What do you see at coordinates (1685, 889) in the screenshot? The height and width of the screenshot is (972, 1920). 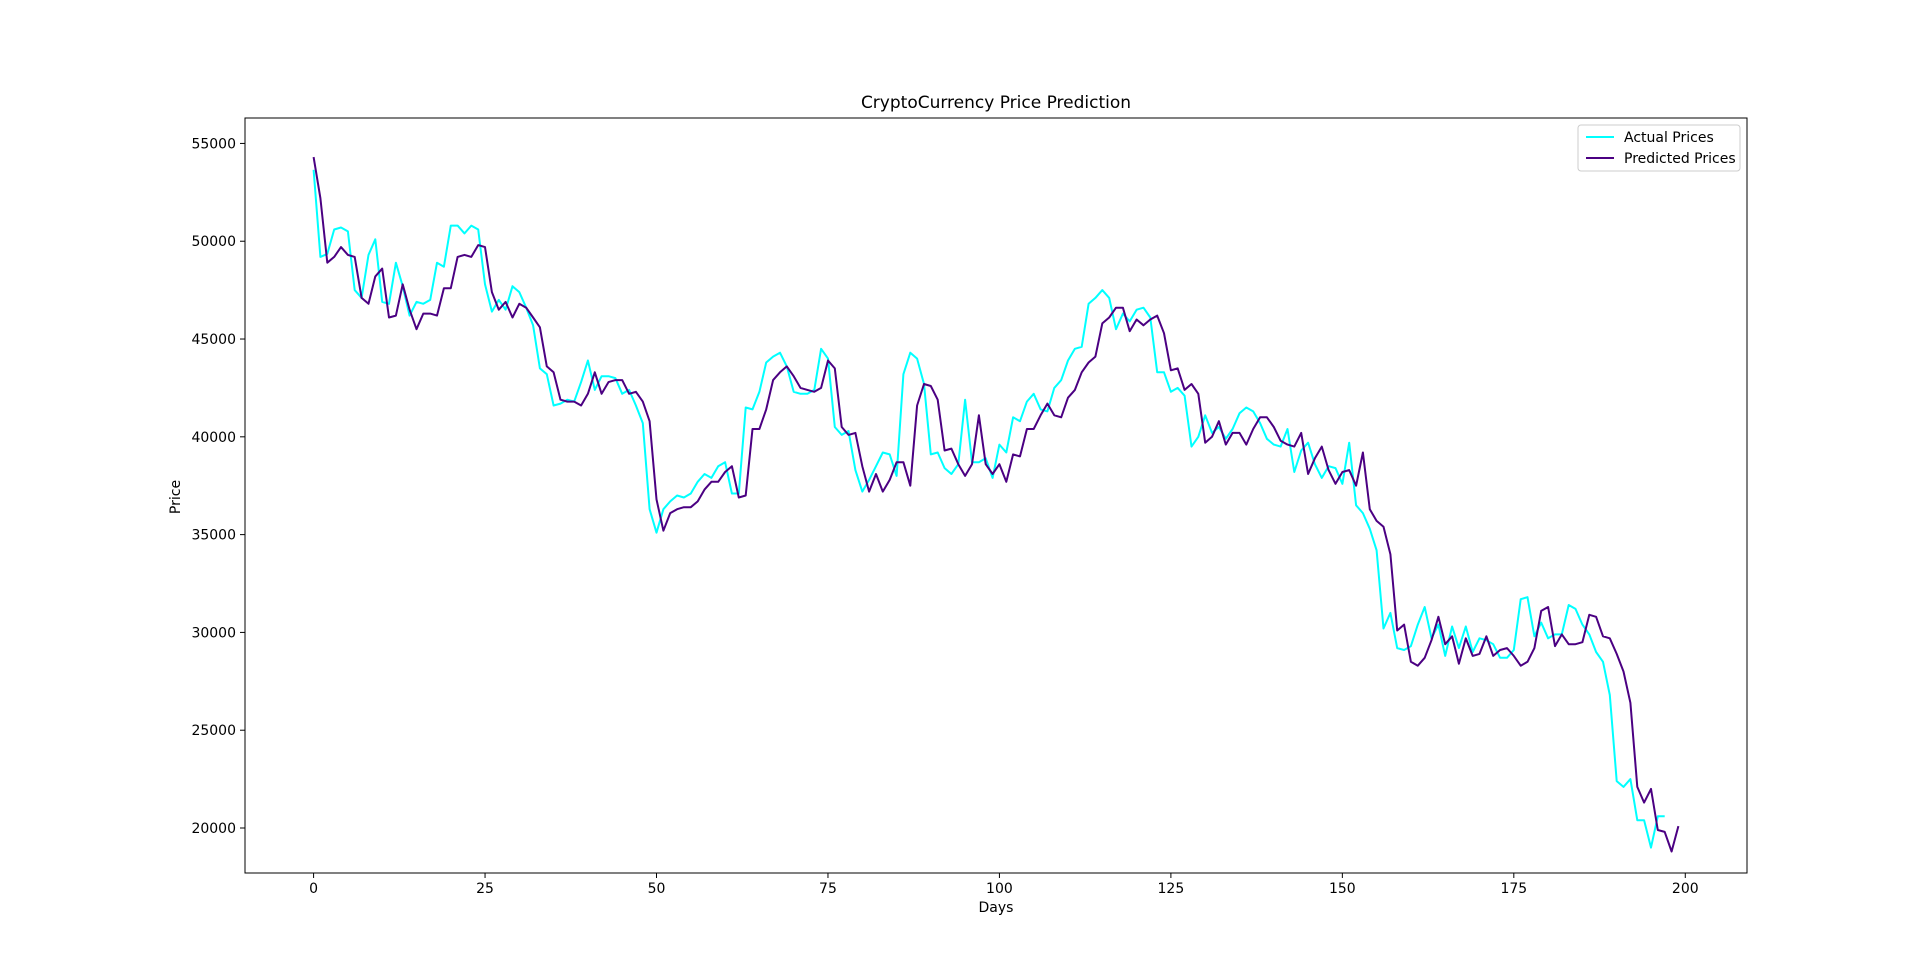 I see `x-tick-label: 200` at bounding box center [1685, 889].